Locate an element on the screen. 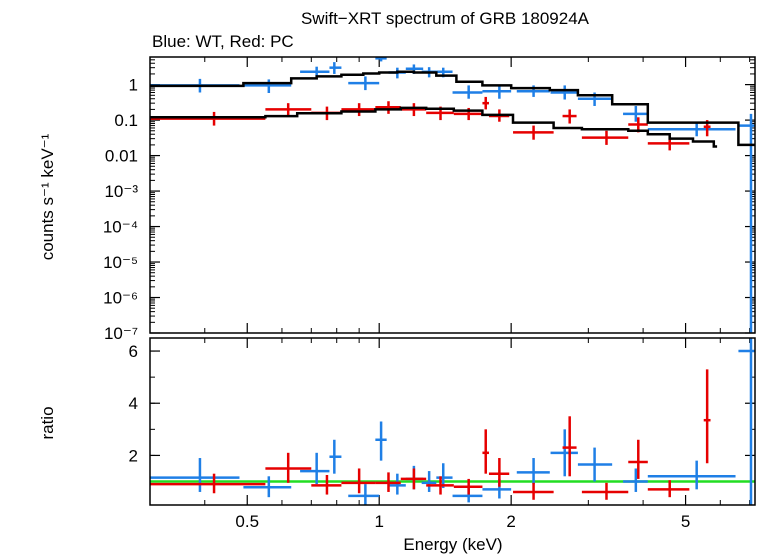 The width and height of the screenshot is (758, 556). x-tick-label: 2 is located at coordinates (510, 521).